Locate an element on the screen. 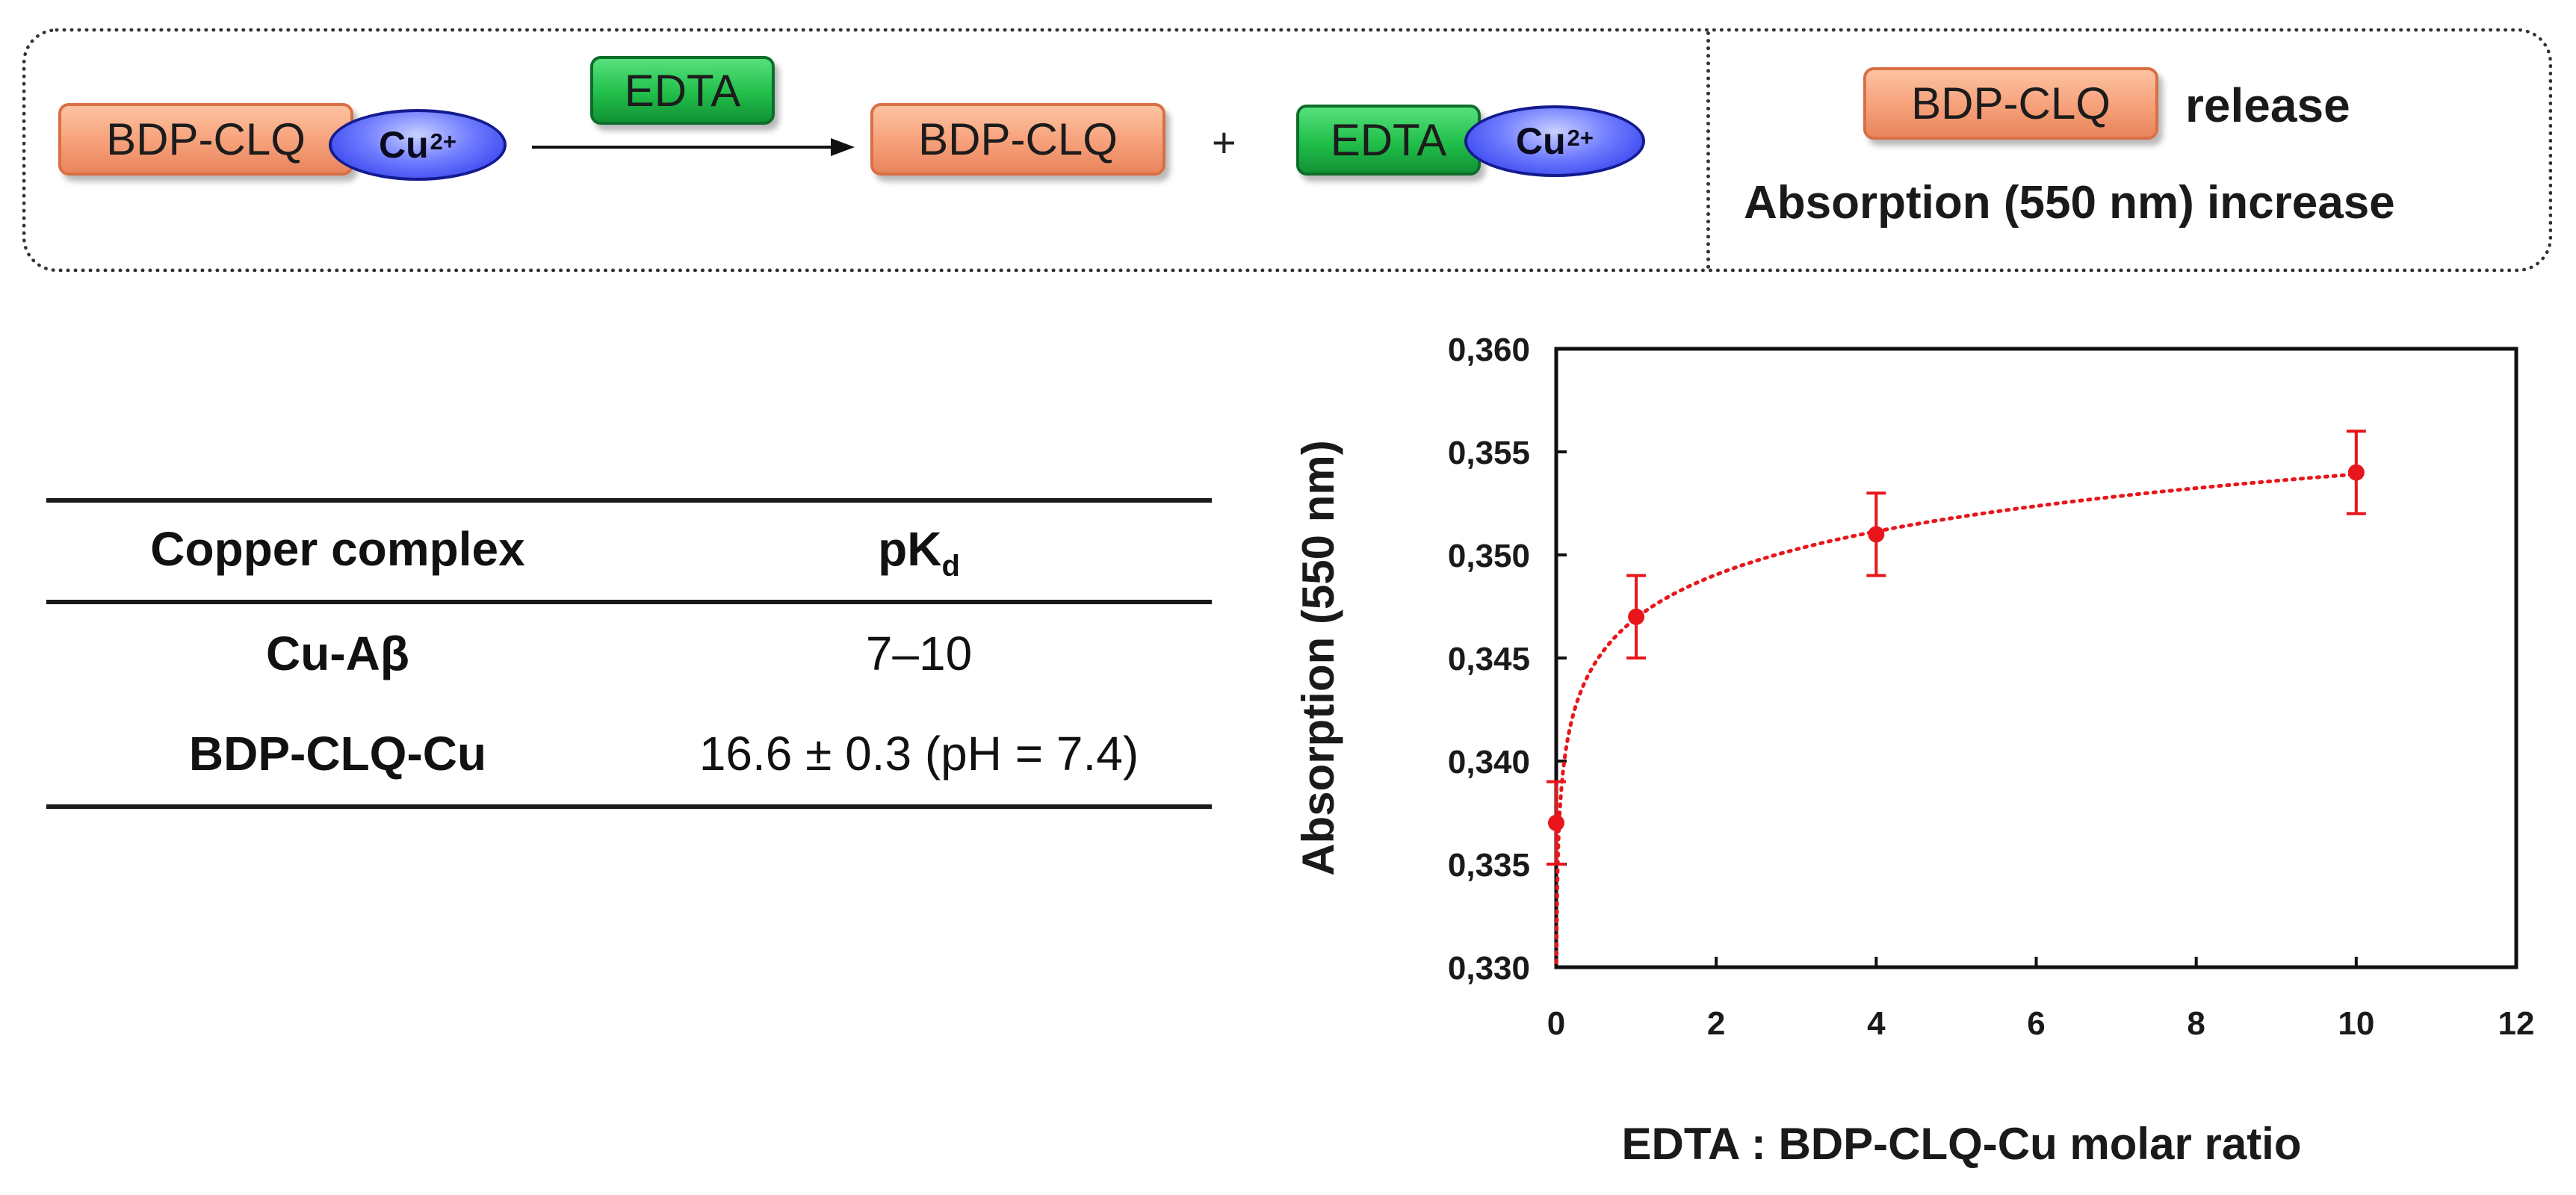  table-header-pkd: pKd is located at coordinates (919, 552).